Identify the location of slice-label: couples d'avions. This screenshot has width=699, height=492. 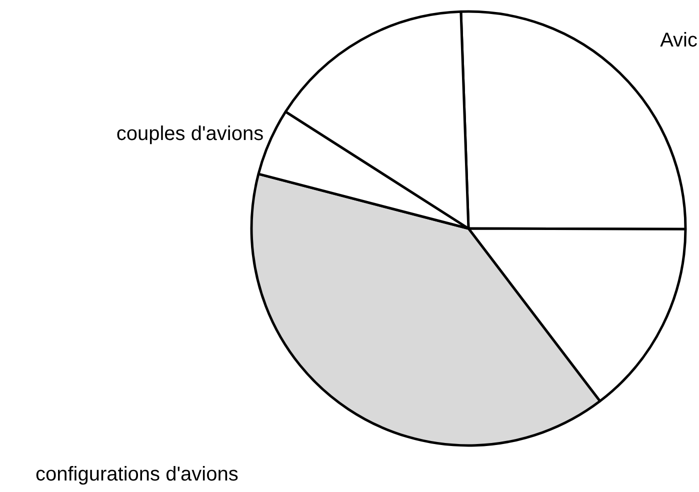
(190, 133).